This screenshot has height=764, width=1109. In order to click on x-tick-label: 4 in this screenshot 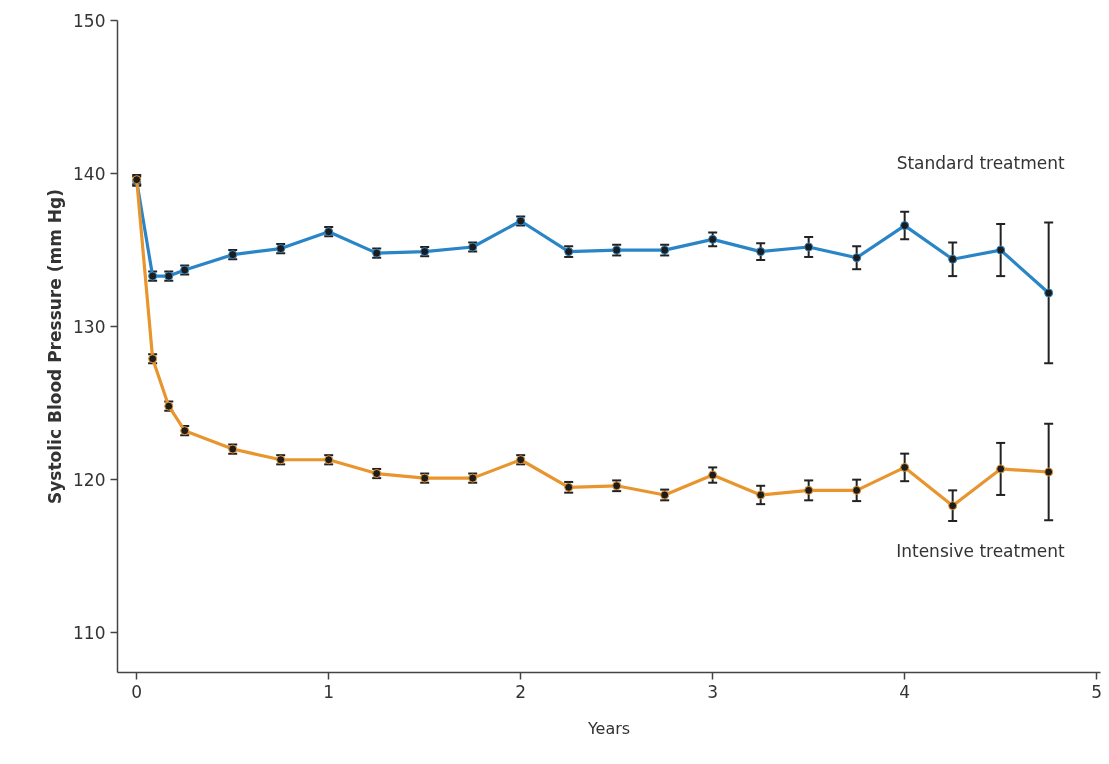, I will do `click(905, 691)`.